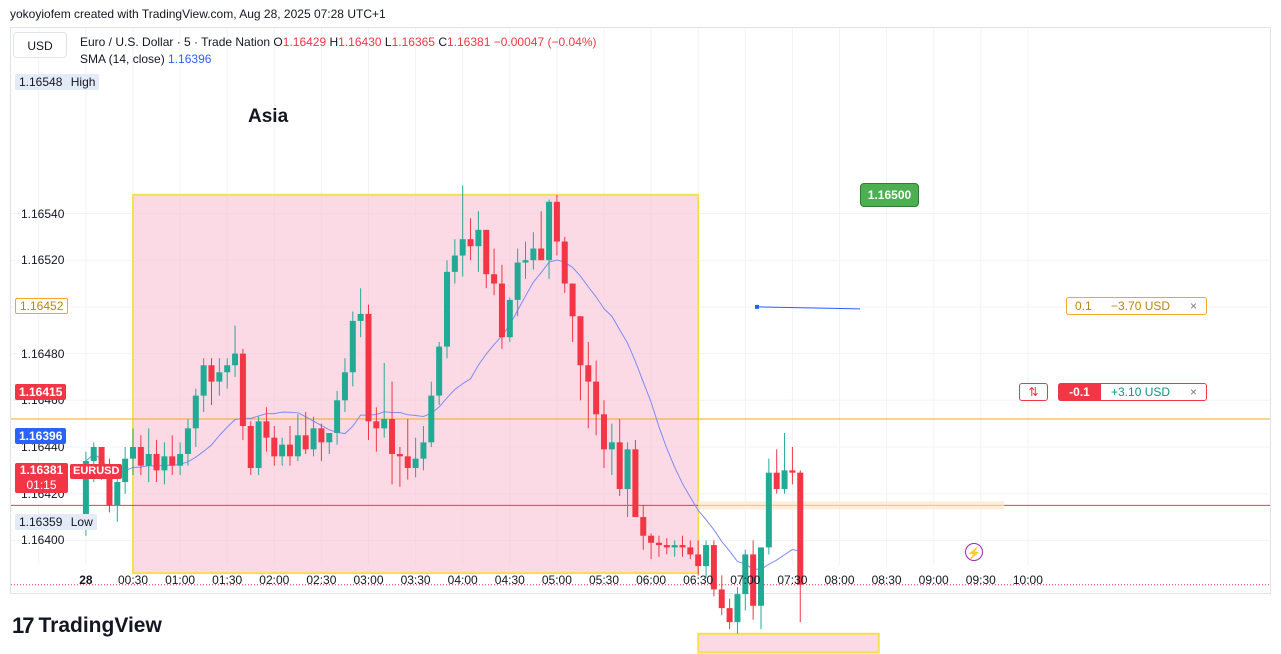  I want to click on y-tick-label: 1.16480, so click(43, 353).